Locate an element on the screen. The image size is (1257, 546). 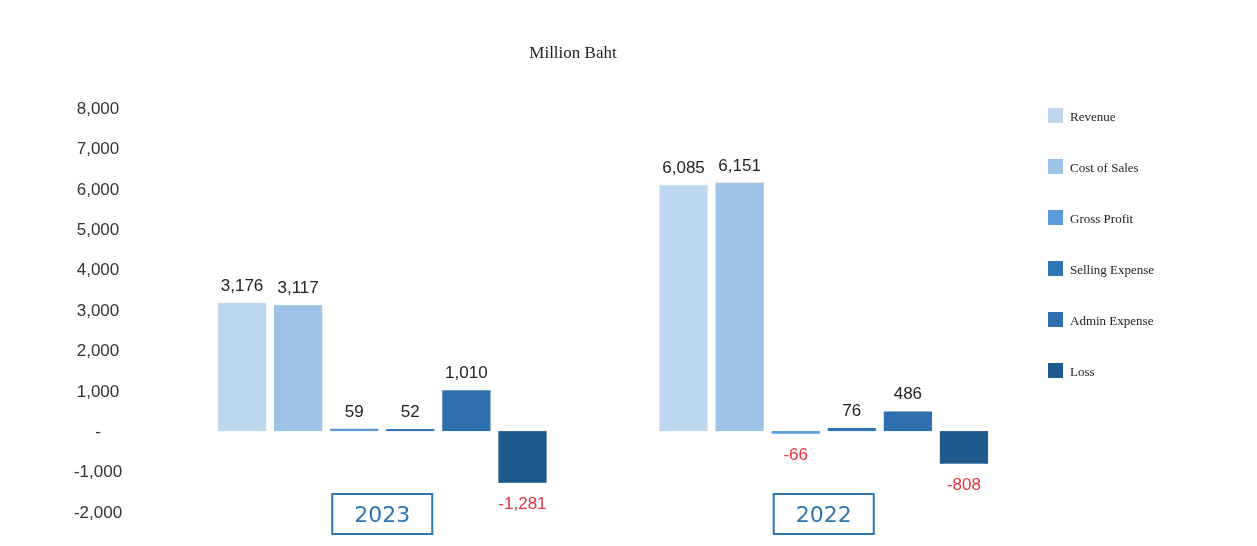
data-label: -1,281 is located at coordinates (522, 503).